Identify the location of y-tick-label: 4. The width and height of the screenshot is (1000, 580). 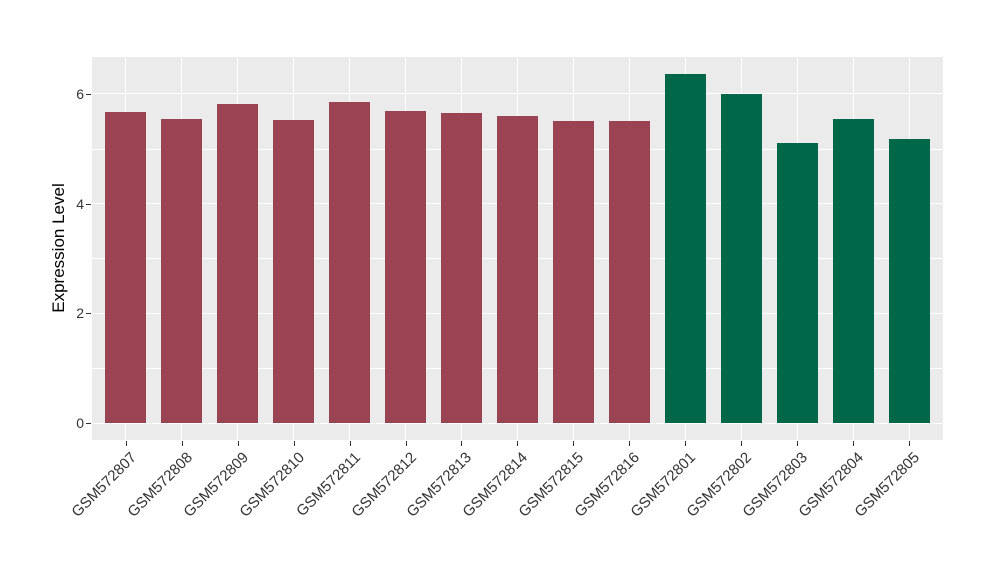
(80, 203).